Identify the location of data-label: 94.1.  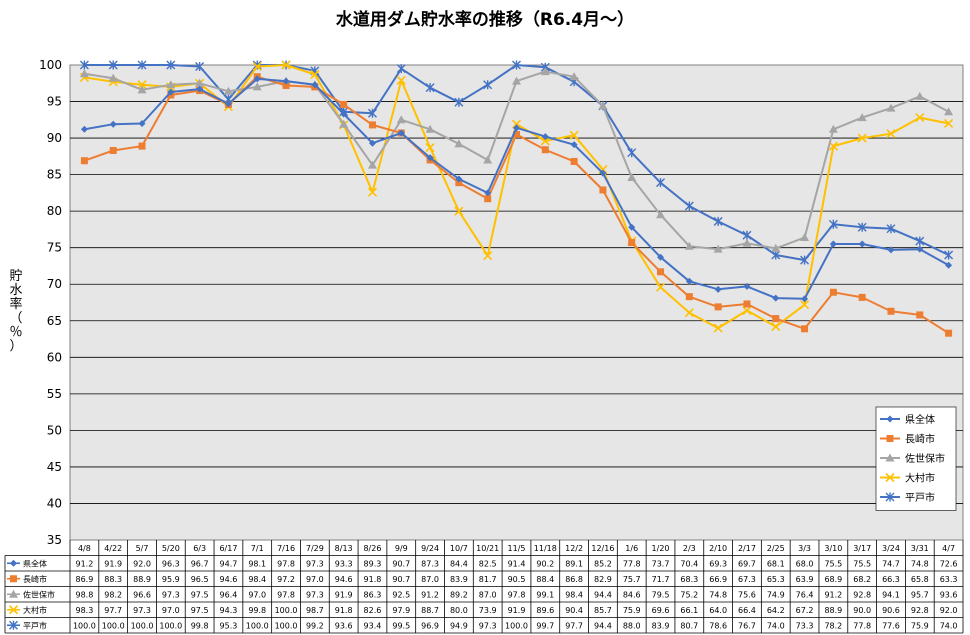
(891, 595).